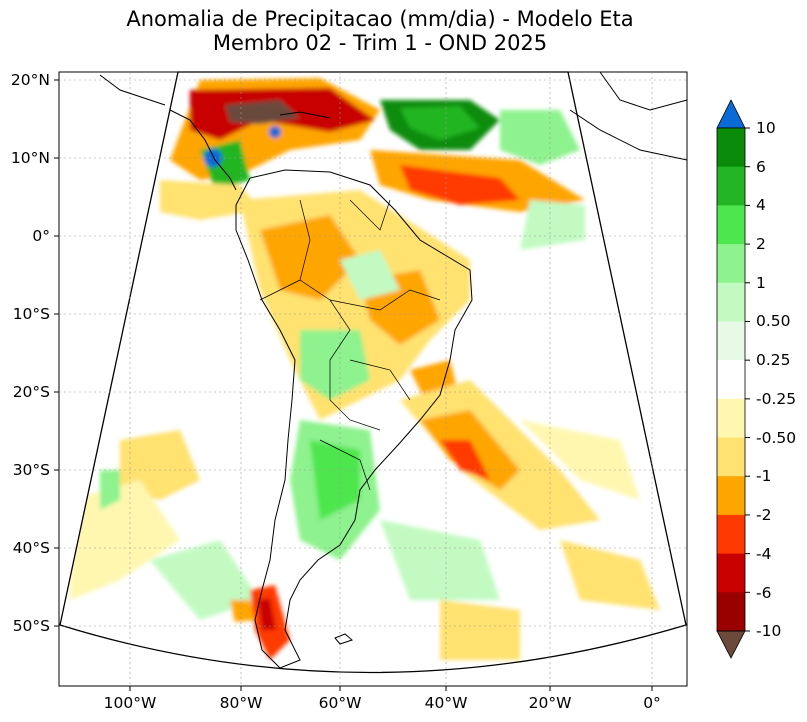 The width and height of the screenshot is (807, 722). I want to click on country-borders, so click(350, 345).